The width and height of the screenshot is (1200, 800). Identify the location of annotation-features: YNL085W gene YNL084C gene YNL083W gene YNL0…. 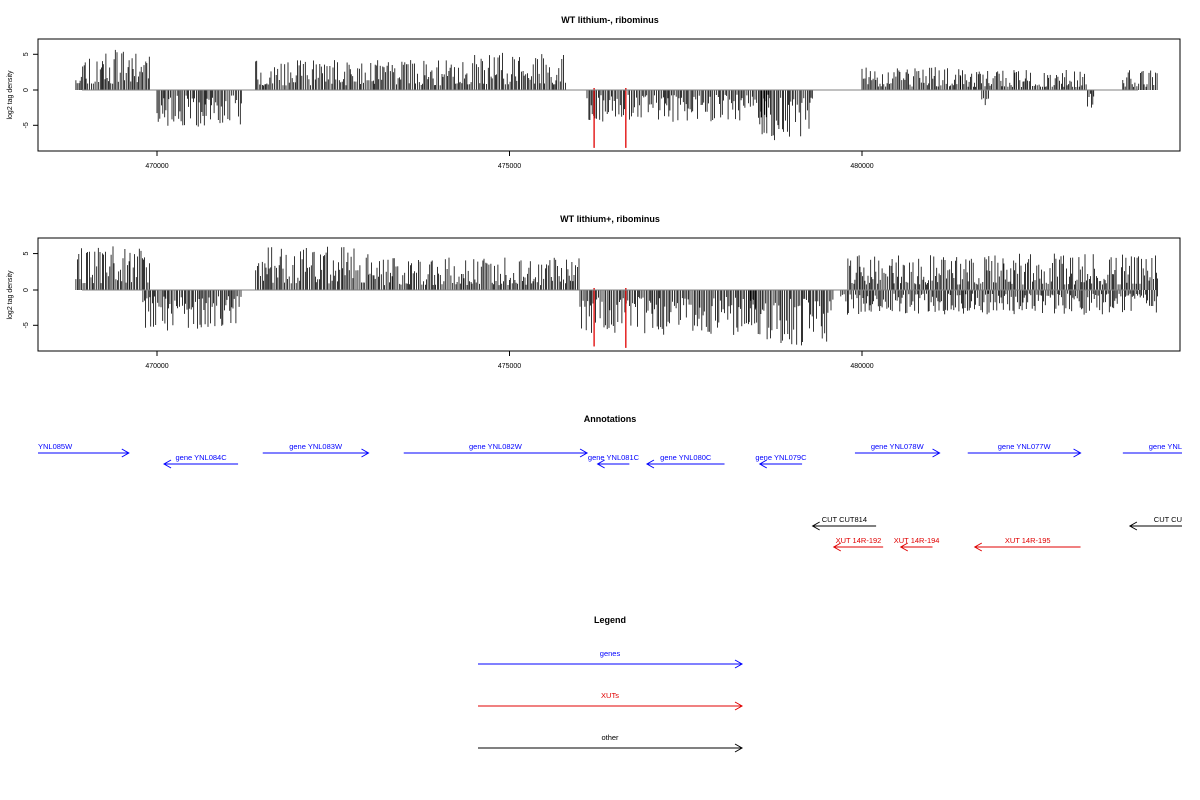
(610, 497).